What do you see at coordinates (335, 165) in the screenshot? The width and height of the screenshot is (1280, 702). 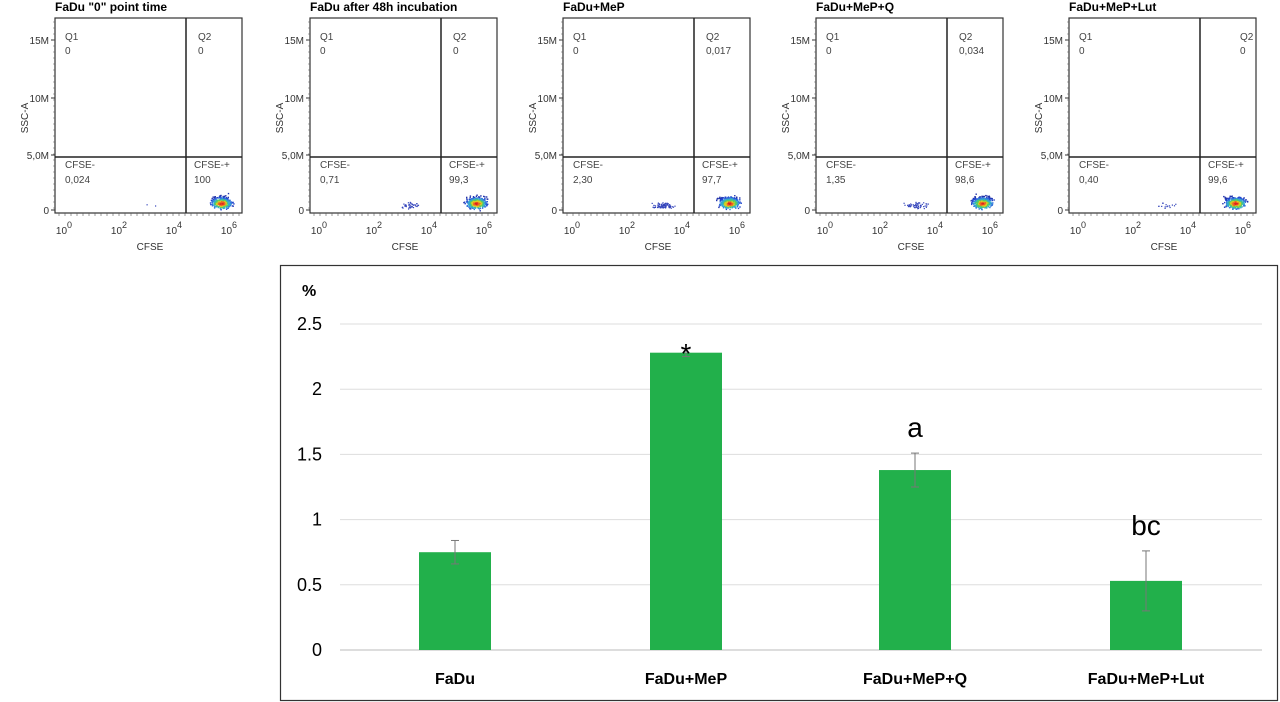 I see `q3-label: CFSE-` at bounding box center [335, 165].